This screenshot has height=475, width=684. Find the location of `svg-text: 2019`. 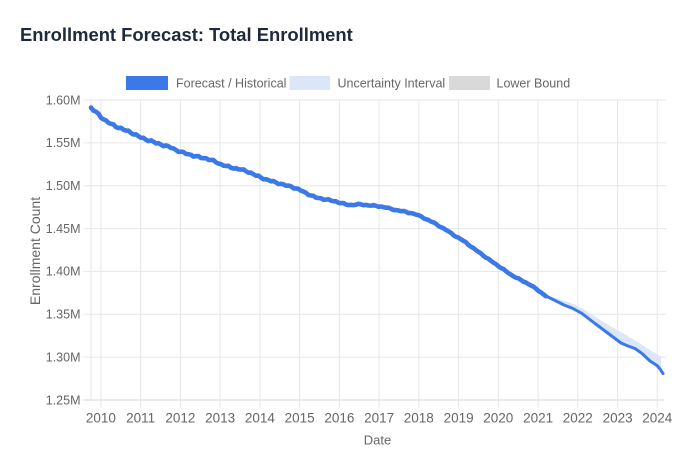

svg-text: 2019 is located at coordinates (459, 417).